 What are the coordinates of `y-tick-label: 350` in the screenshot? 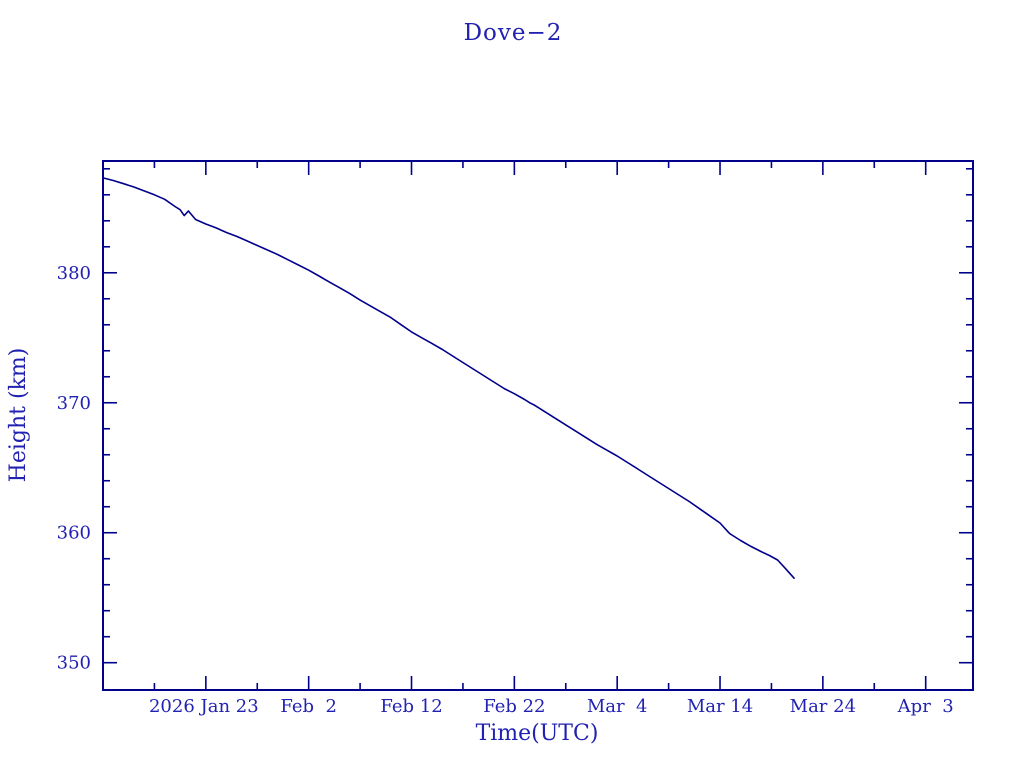 It's located at (74, 663).